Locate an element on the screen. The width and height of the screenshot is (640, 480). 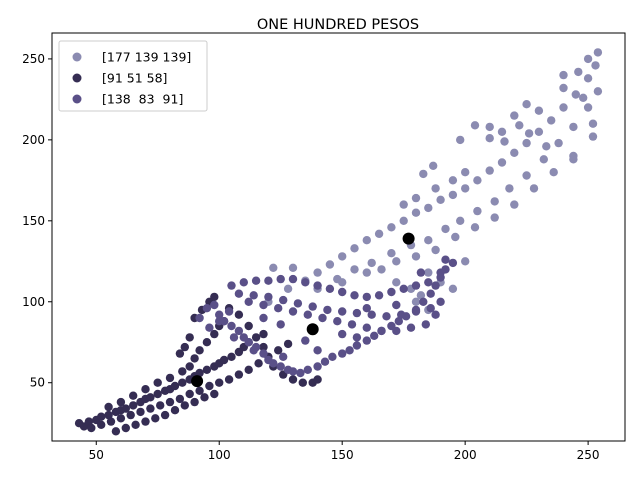
legend-marker is located at coordinates (77, 99).